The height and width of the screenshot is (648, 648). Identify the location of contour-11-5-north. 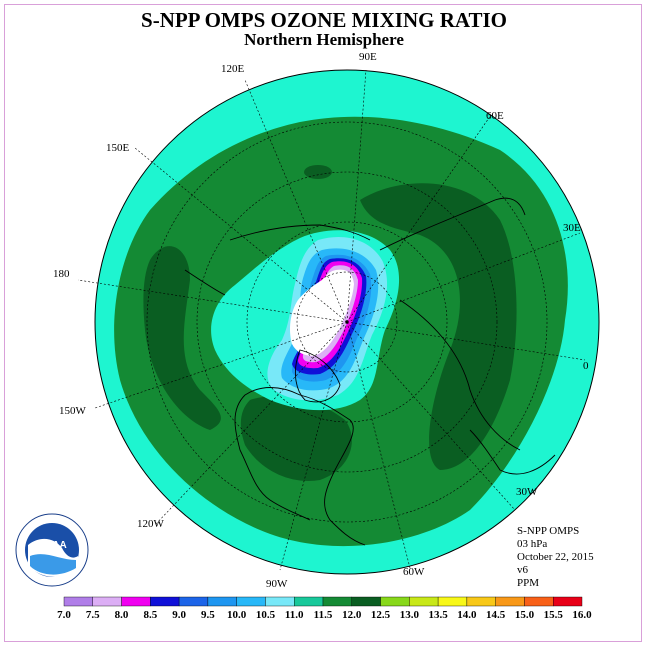
(318, 172).